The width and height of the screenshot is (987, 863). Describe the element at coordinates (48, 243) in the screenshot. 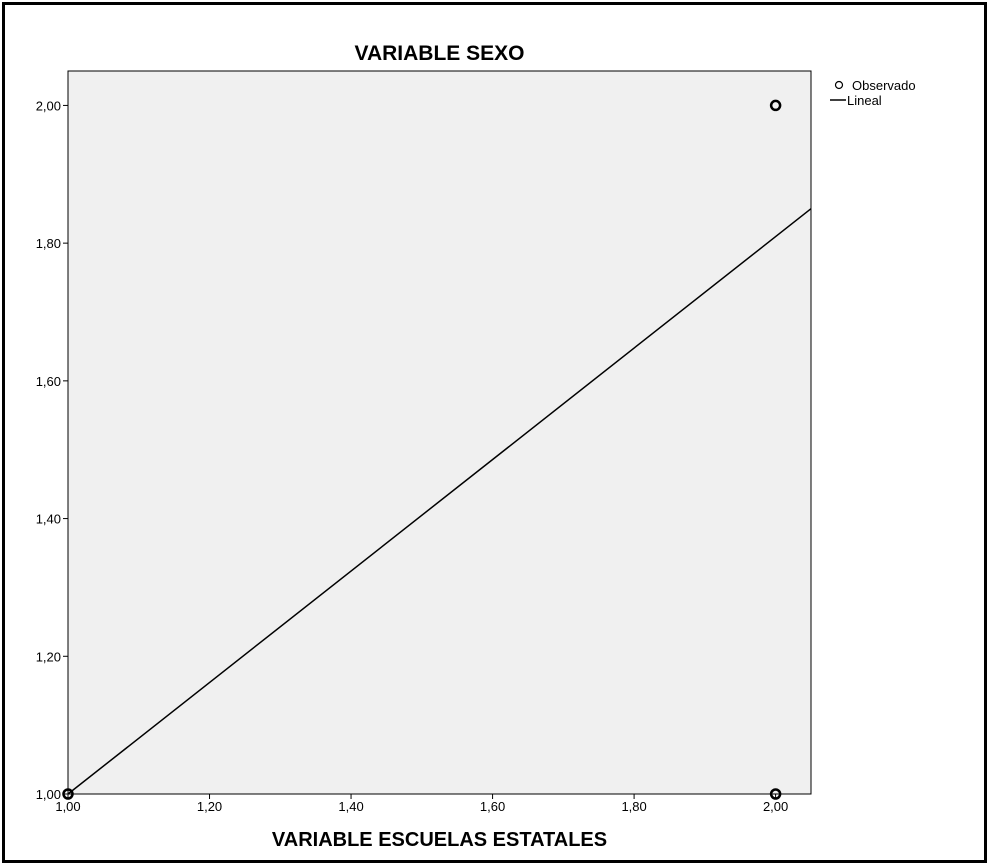

I see `y-tick-label: 1,80` at that location.